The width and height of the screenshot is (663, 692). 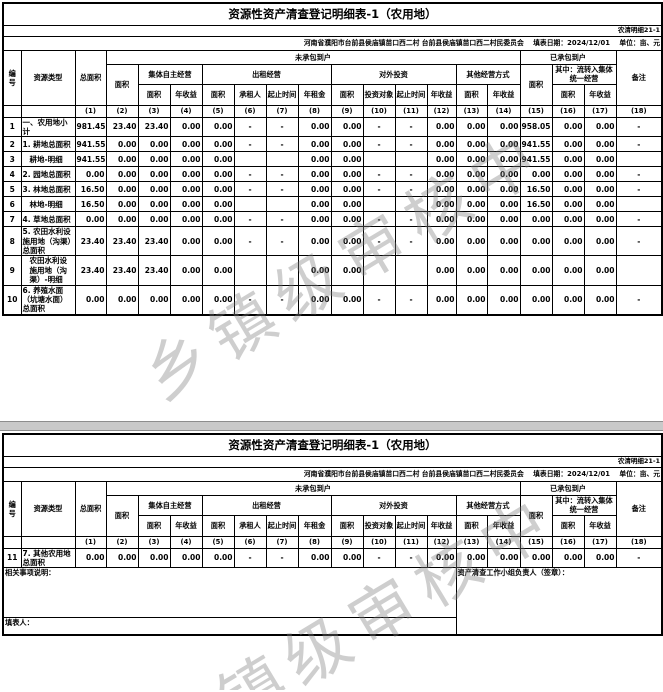 I want to click on column-number: (2), so click(x=122, y=111).